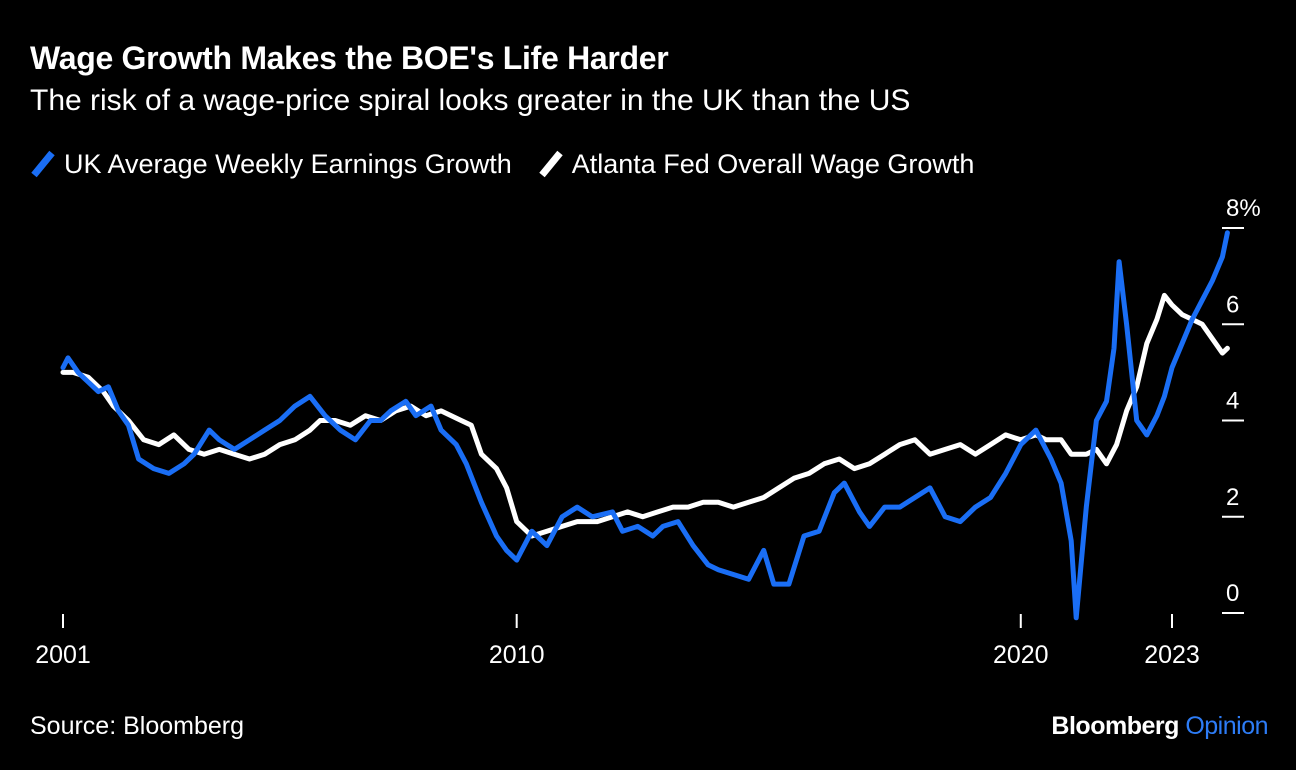  I want to click on source-note: Source: Bloomberg, so click(137, 726).